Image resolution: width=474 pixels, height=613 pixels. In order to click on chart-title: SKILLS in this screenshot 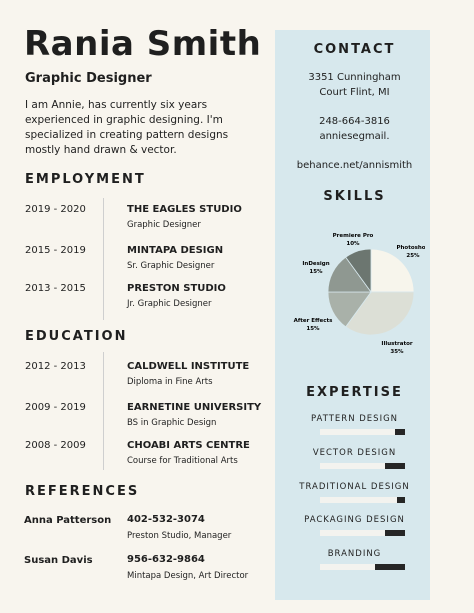, I will do `click(354, 196)`.